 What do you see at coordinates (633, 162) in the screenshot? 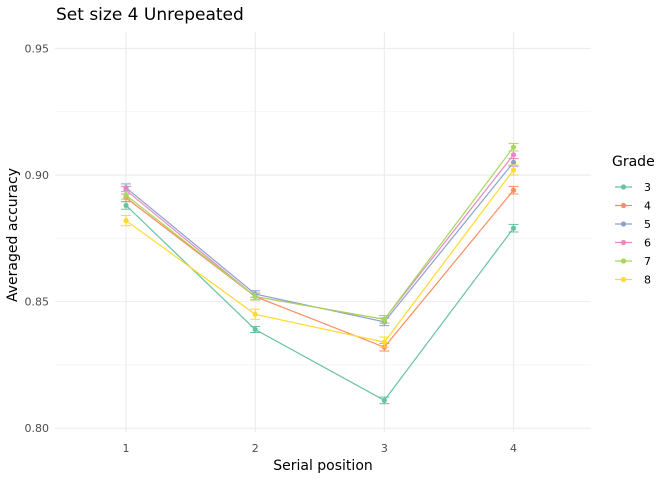
I see `legend-title: Grade` at bounding box center [633, 162].